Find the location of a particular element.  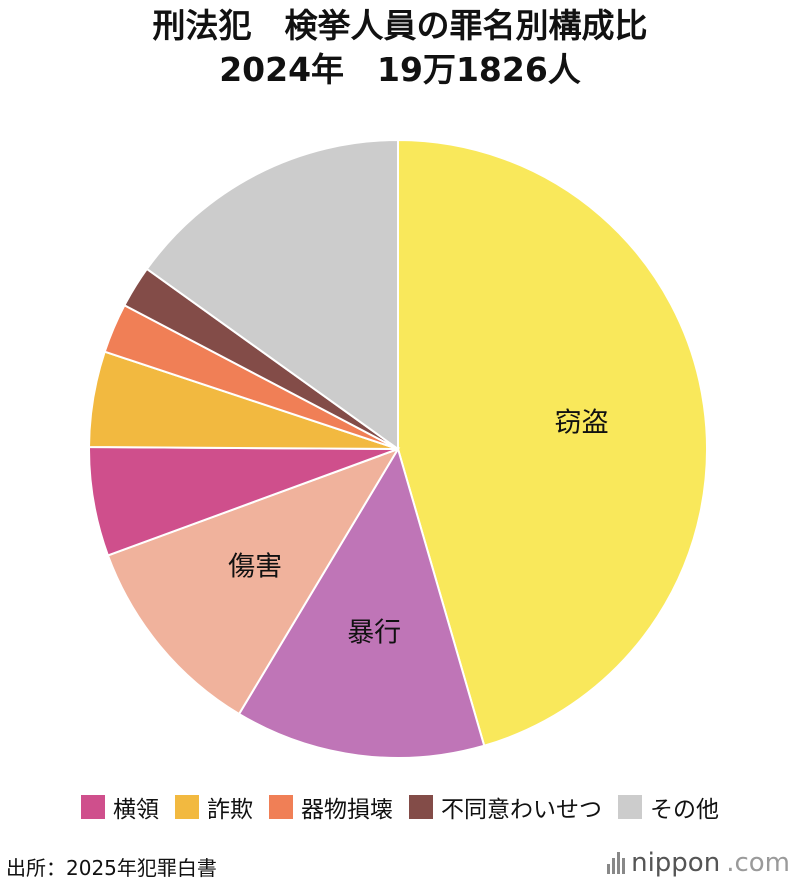

brand-name: nippon is located at coordinates (676, 863).